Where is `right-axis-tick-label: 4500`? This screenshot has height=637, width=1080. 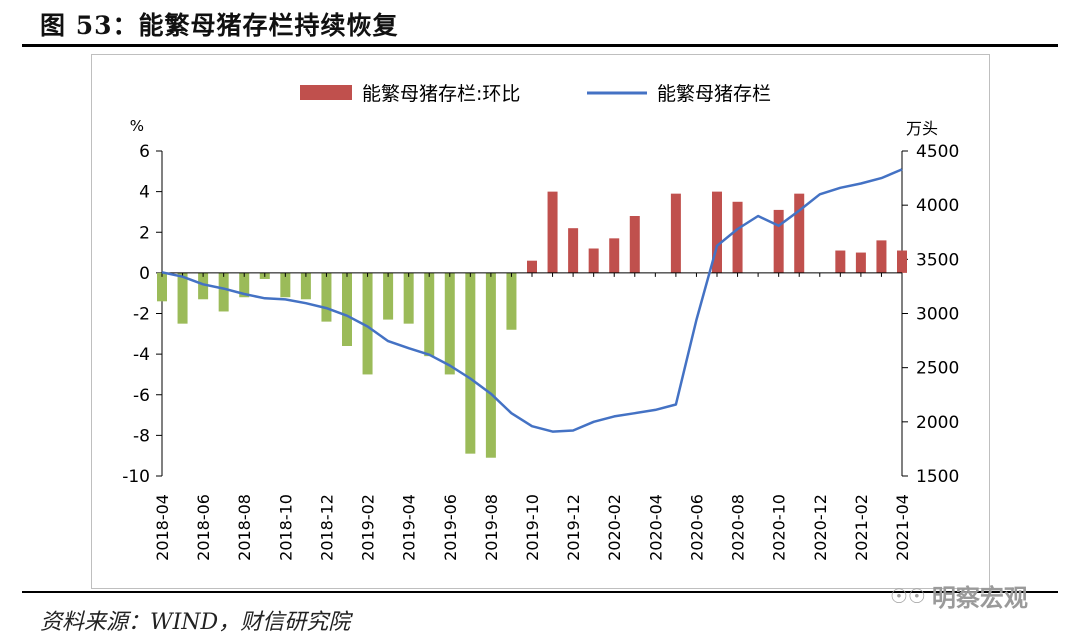 right-axis-tick-label: 4500 is located at coordinates (937, 152).